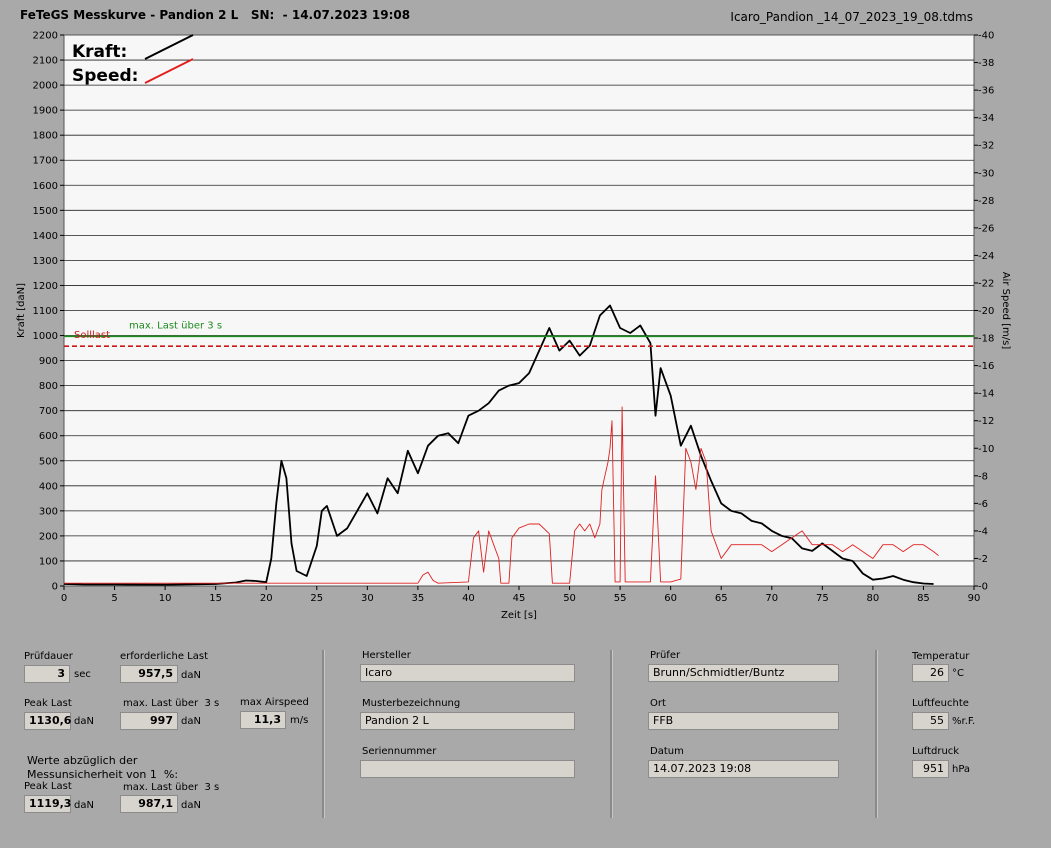  I want to click on x-tick-label: 35, so click(418, 598).